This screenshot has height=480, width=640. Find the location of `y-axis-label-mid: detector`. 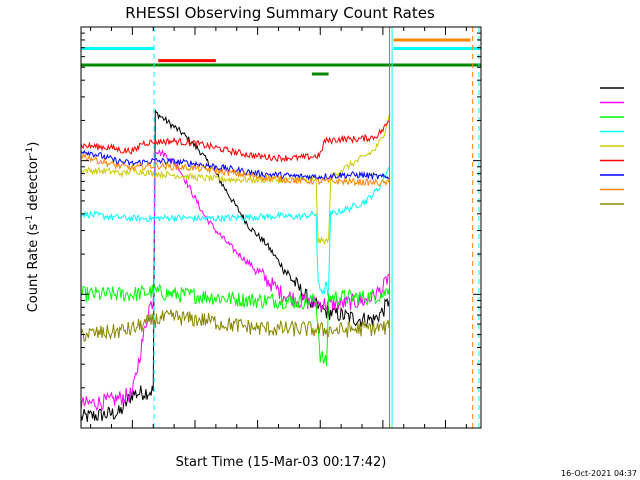

y-axis-label-mid: detector is located at coordinates (33, 185).